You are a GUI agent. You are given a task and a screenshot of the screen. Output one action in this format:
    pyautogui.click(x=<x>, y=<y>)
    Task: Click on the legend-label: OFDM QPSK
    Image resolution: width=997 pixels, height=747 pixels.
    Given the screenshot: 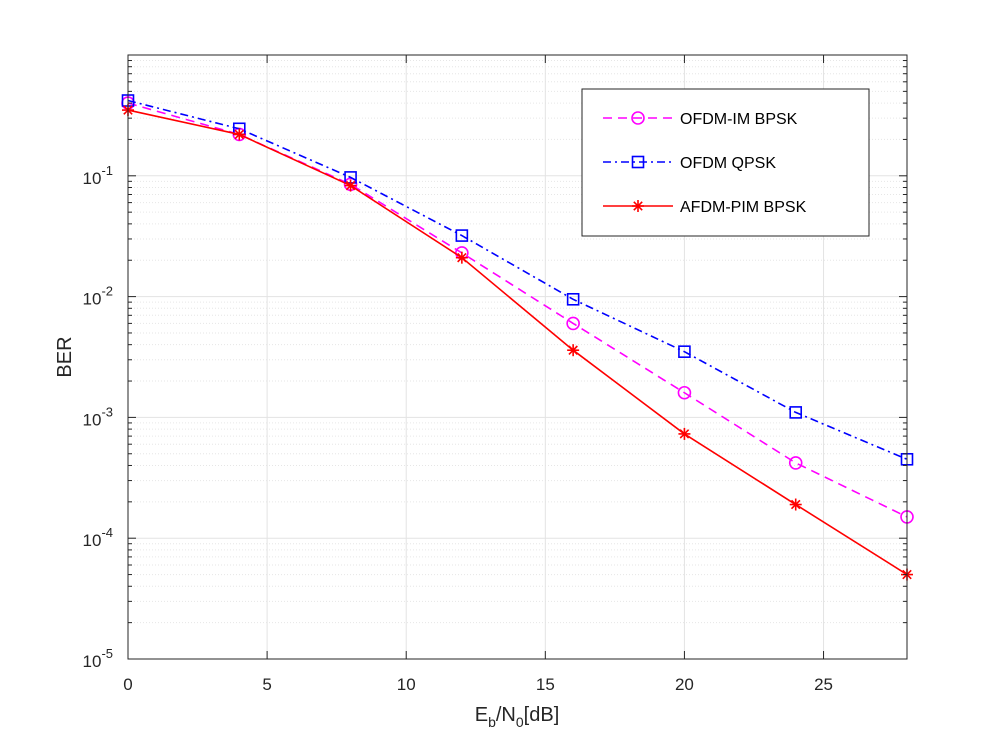 What is the action you would take?
    pyautogui.click(x=728, y=163)
    